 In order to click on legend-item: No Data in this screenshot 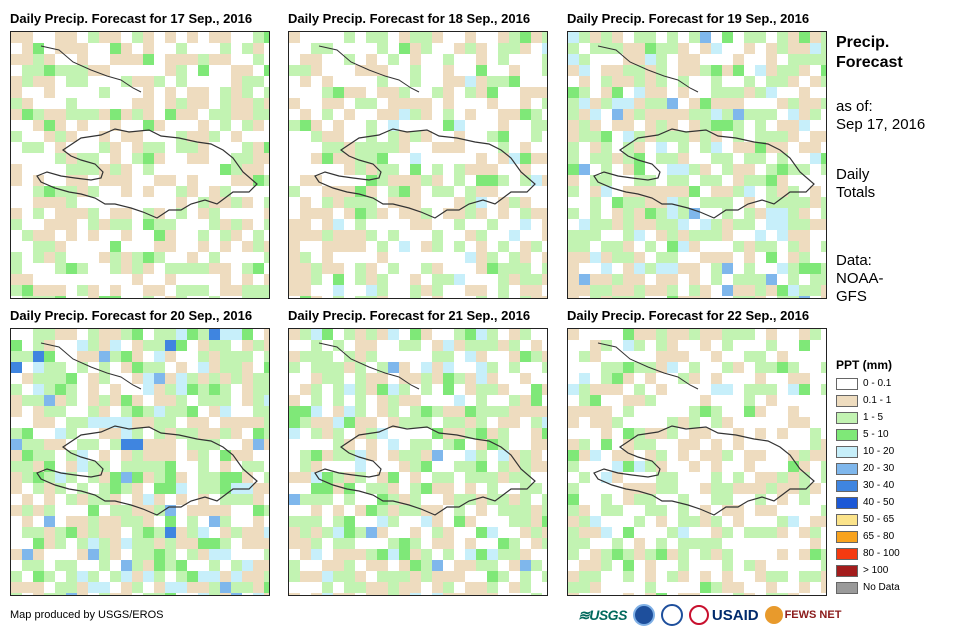, I will do `click(868, 587)`.